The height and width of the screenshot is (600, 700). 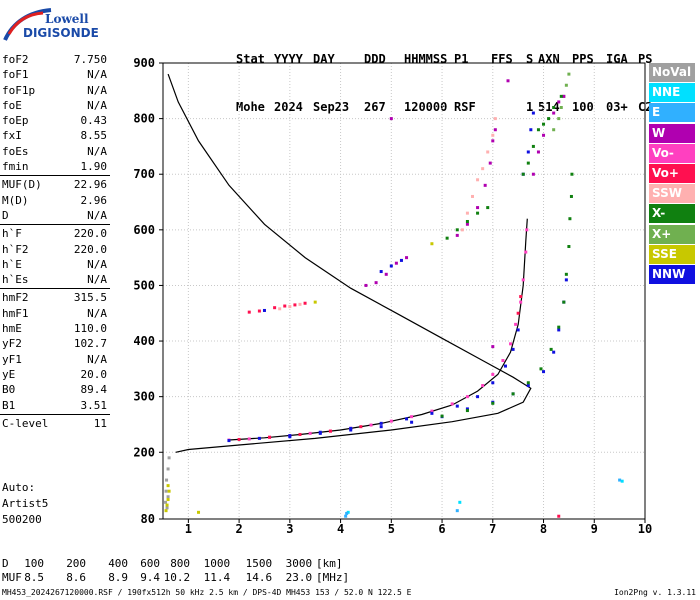 What do you see at coordinates (90, 249) in the screenshot?
I see `param-value: 220.0` at bounding box center [90, 249].